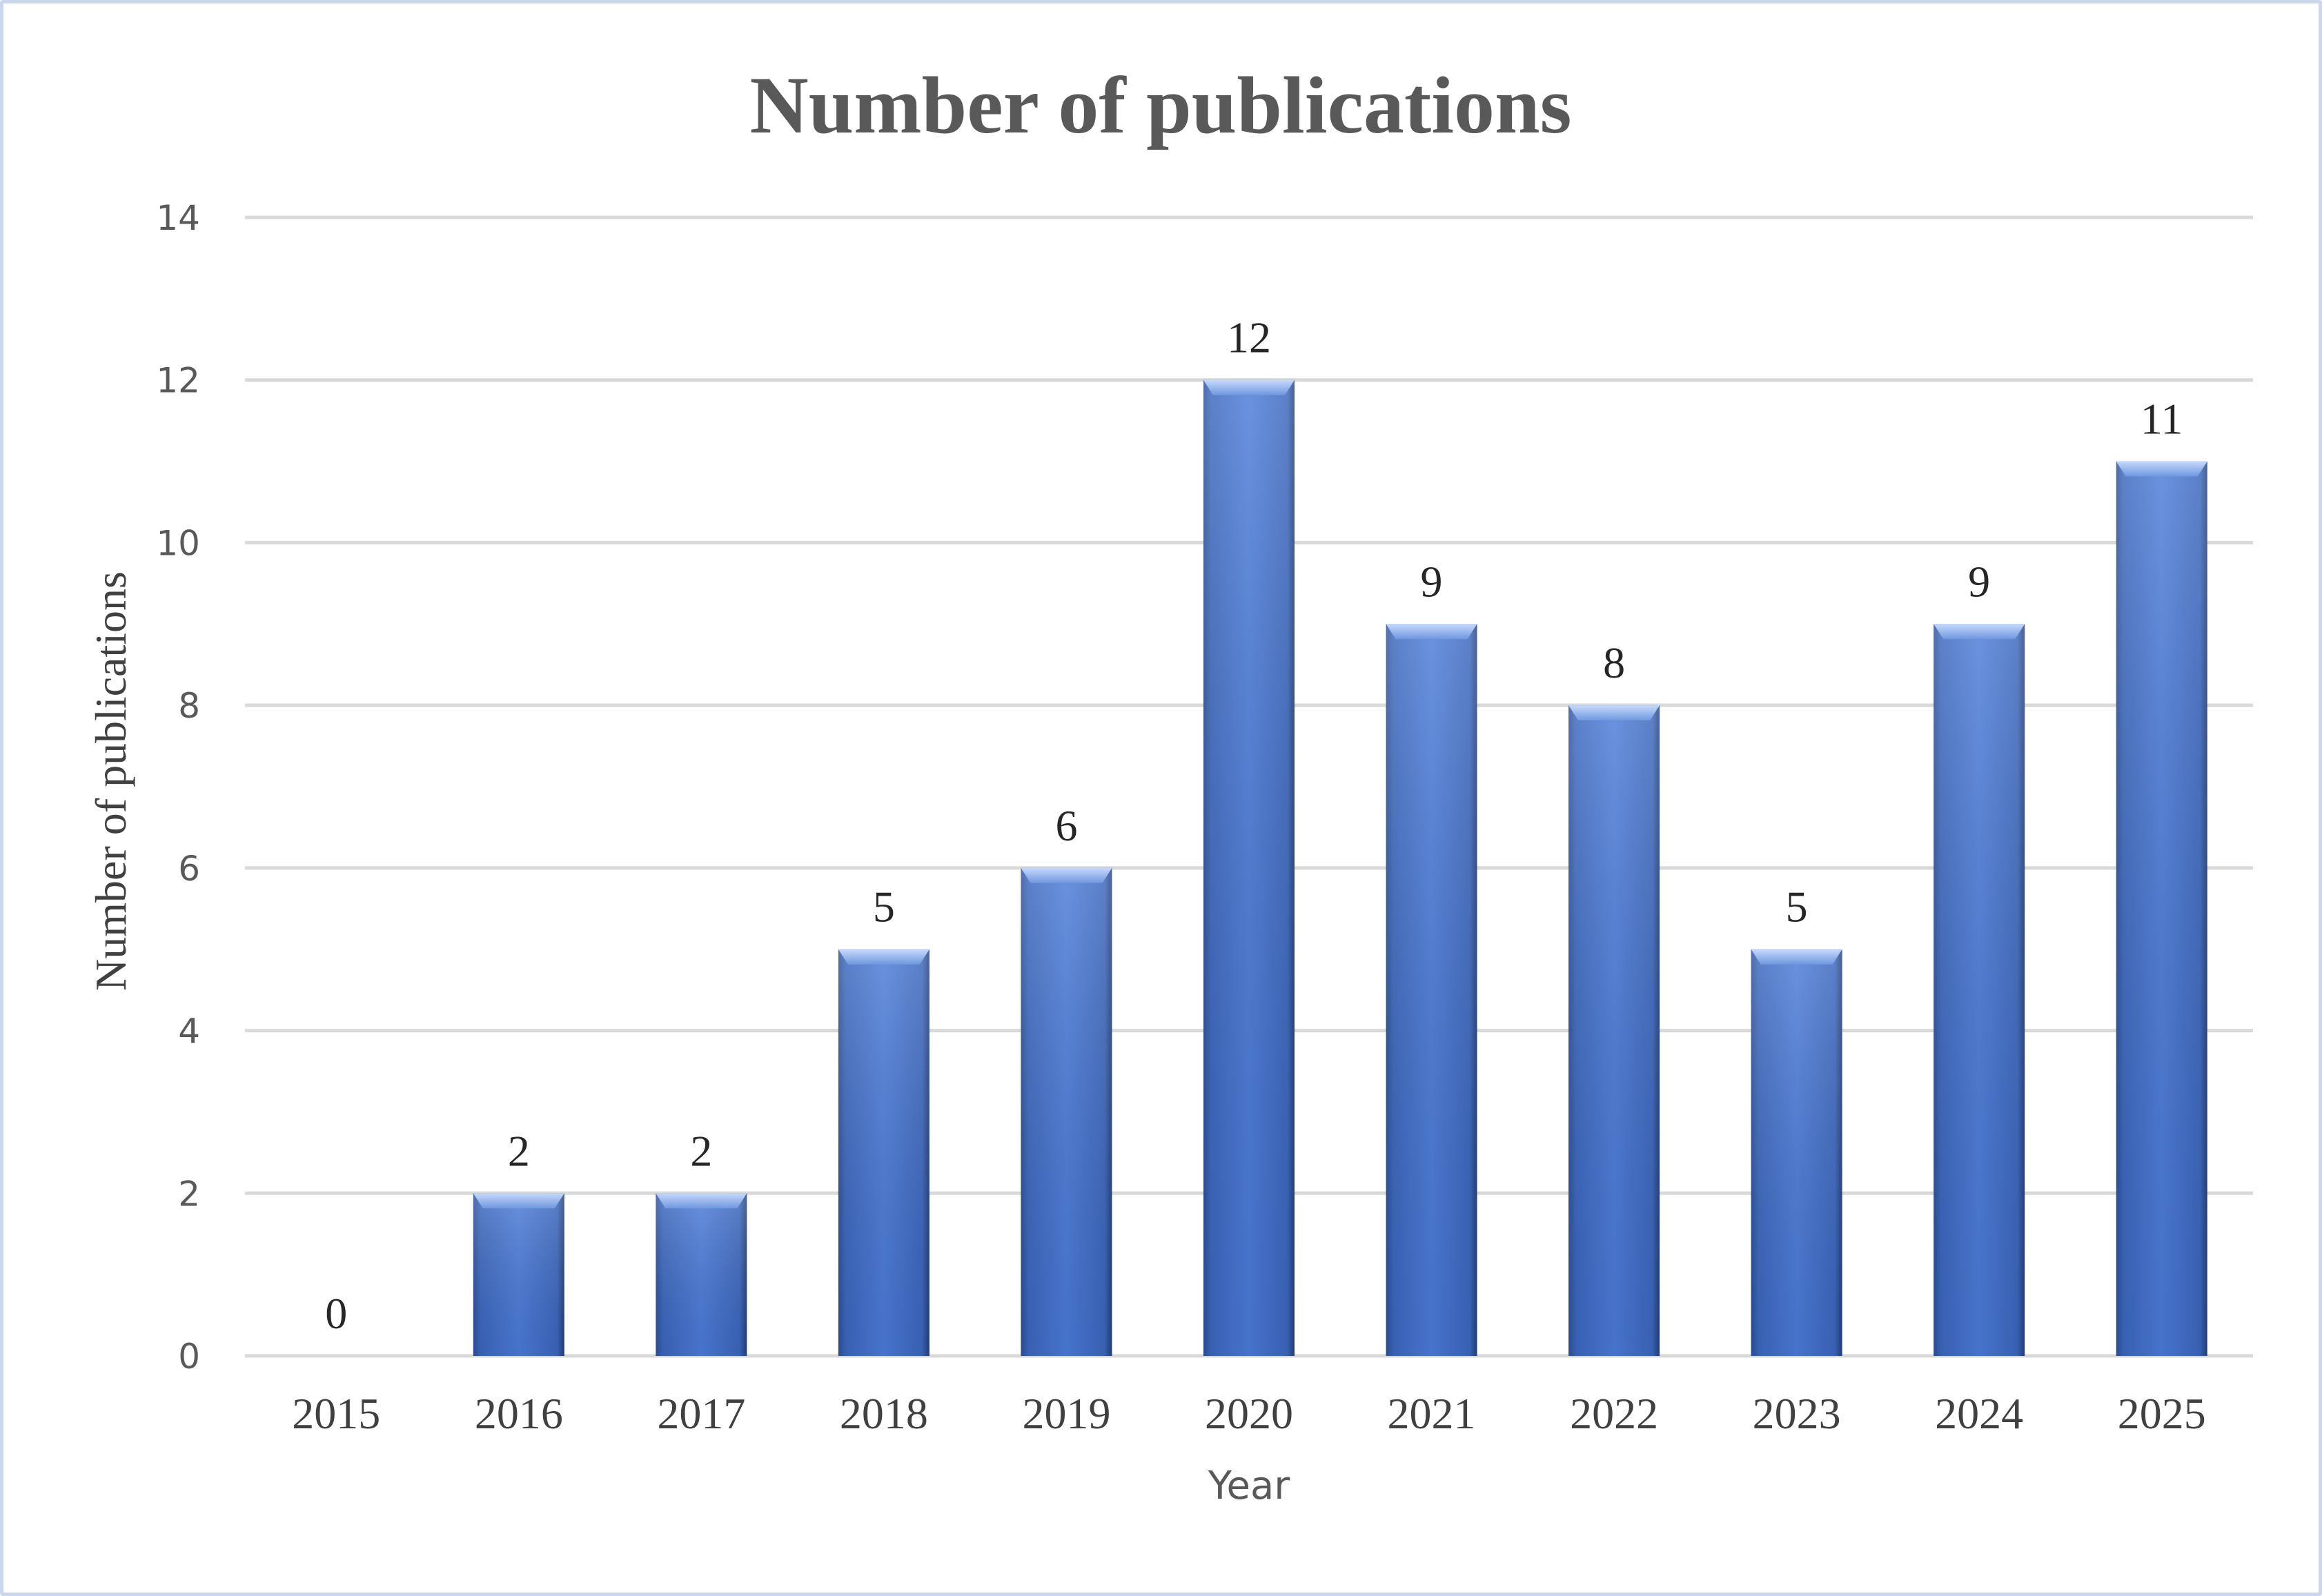  I want to click on bar-2024, so click(1979, 990).